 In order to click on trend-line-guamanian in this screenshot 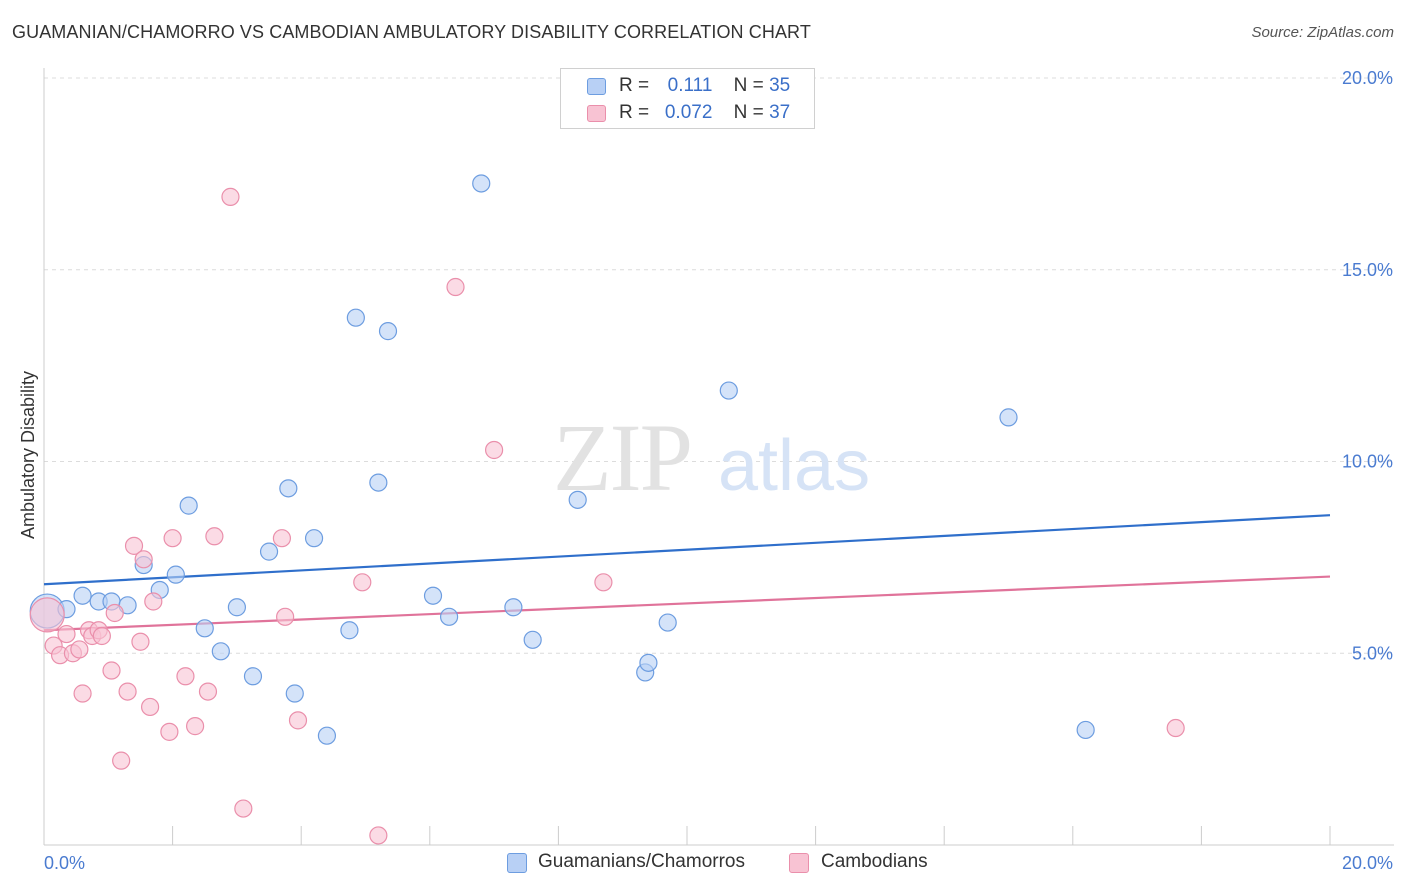, I will do `click(687, 550)`.